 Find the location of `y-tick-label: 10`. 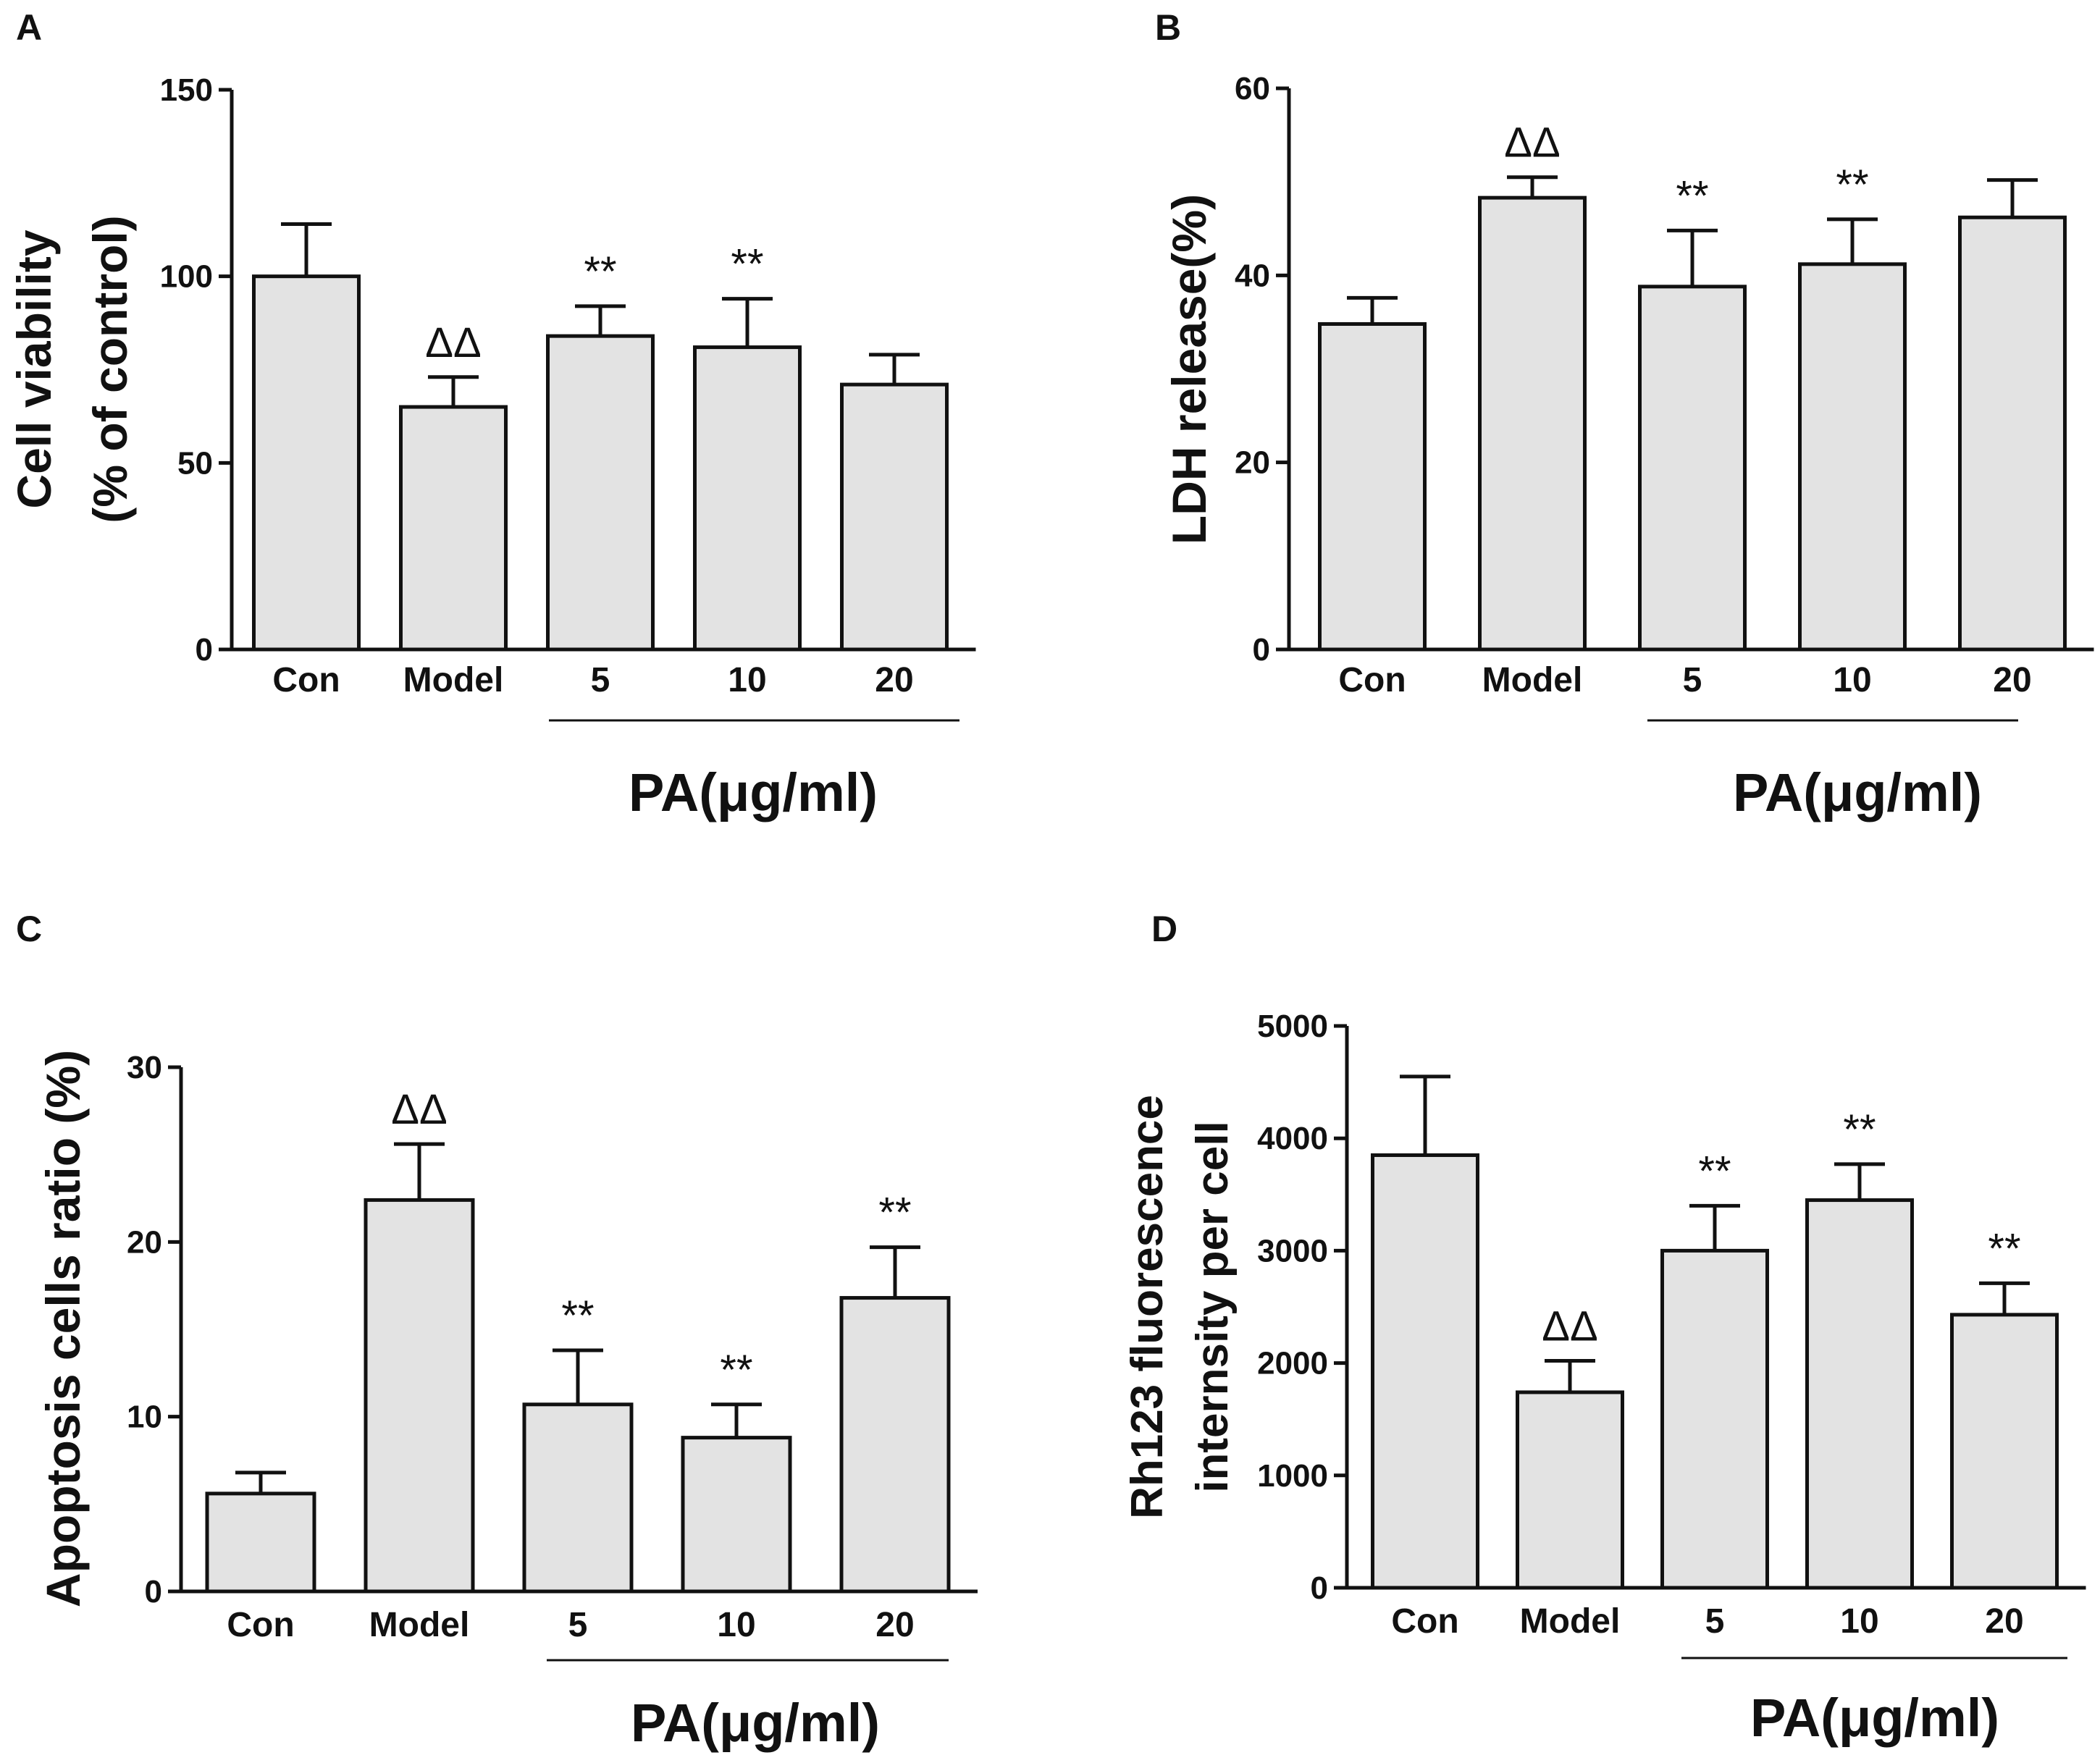

y-tick-label: 10 is located at coordinates (144, 1417).